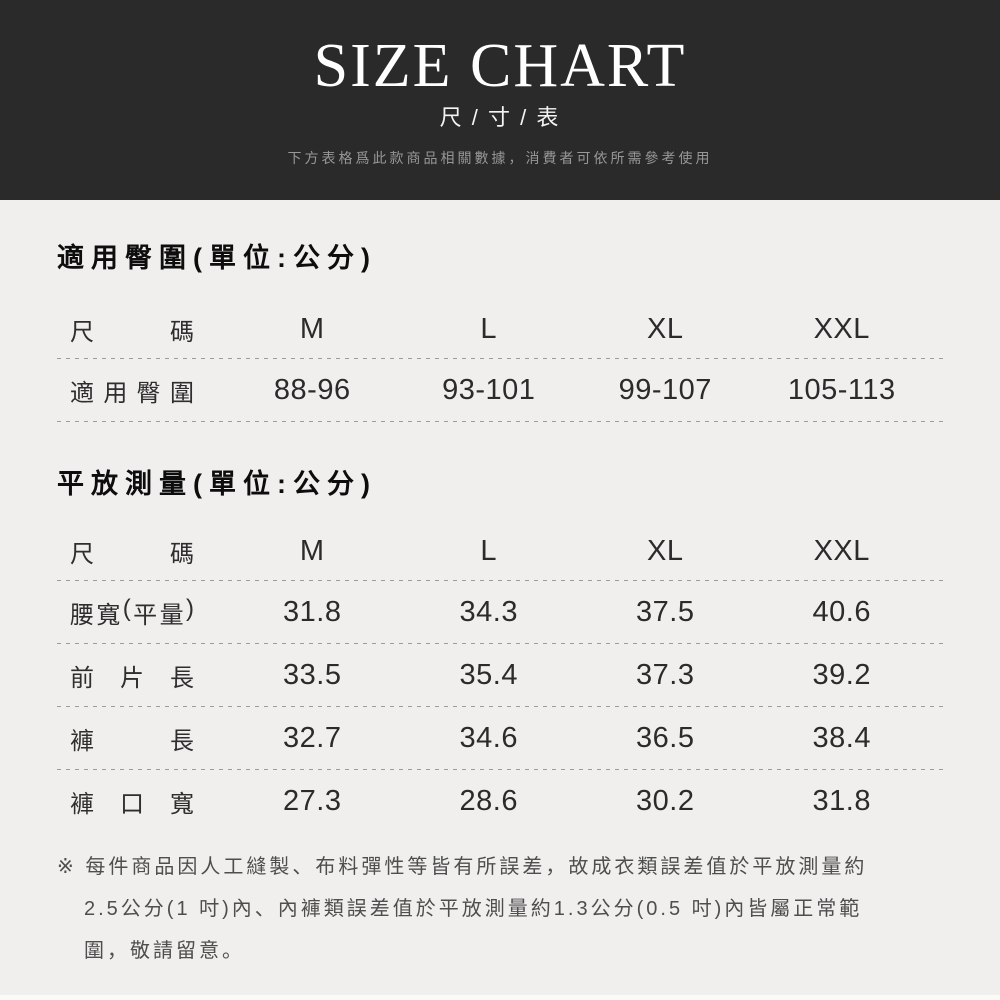  Describe the element at coordinates (841, 389) in the screenshot. I see `cell-value: 105-113` at that location.